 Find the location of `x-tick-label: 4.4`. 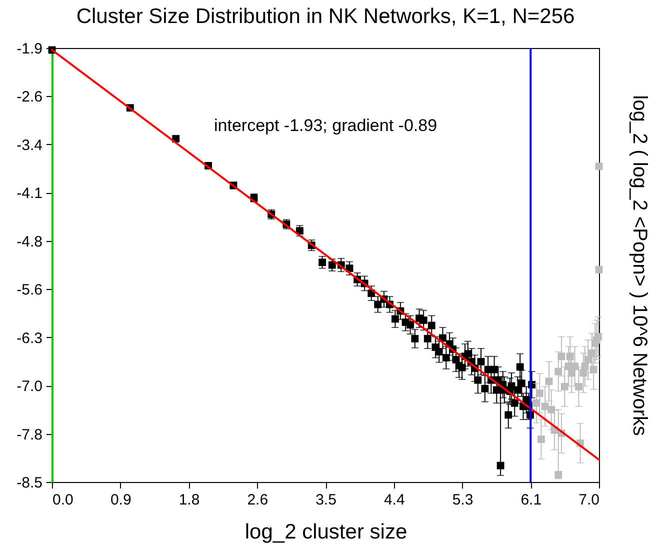

x-tick-label: 4.4 is located at coordinates (394, 500).